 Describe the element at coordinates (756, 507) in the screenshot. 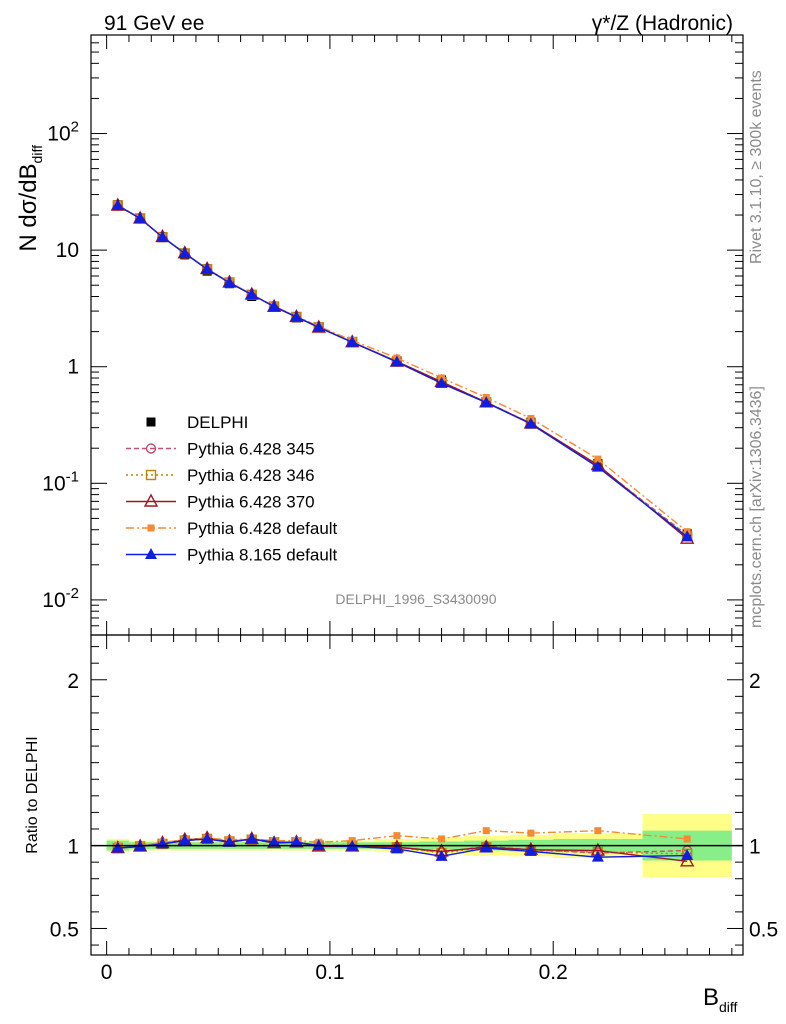

I see `mcplots-text: mcplots.cern.ch [arXiv:1306.3436]` at that location.